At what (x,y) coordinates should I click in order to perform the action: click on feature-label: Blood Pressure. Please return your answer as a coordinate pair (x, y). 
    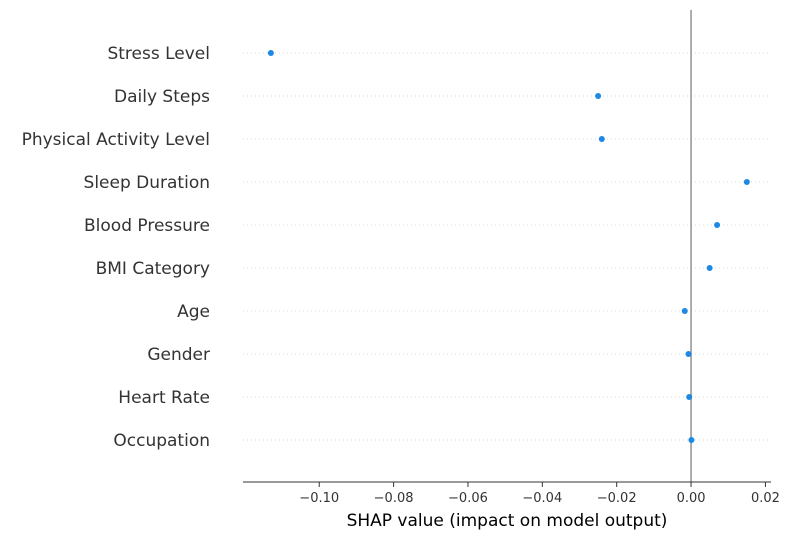
    Looking at the image, I should click on (147, 226).